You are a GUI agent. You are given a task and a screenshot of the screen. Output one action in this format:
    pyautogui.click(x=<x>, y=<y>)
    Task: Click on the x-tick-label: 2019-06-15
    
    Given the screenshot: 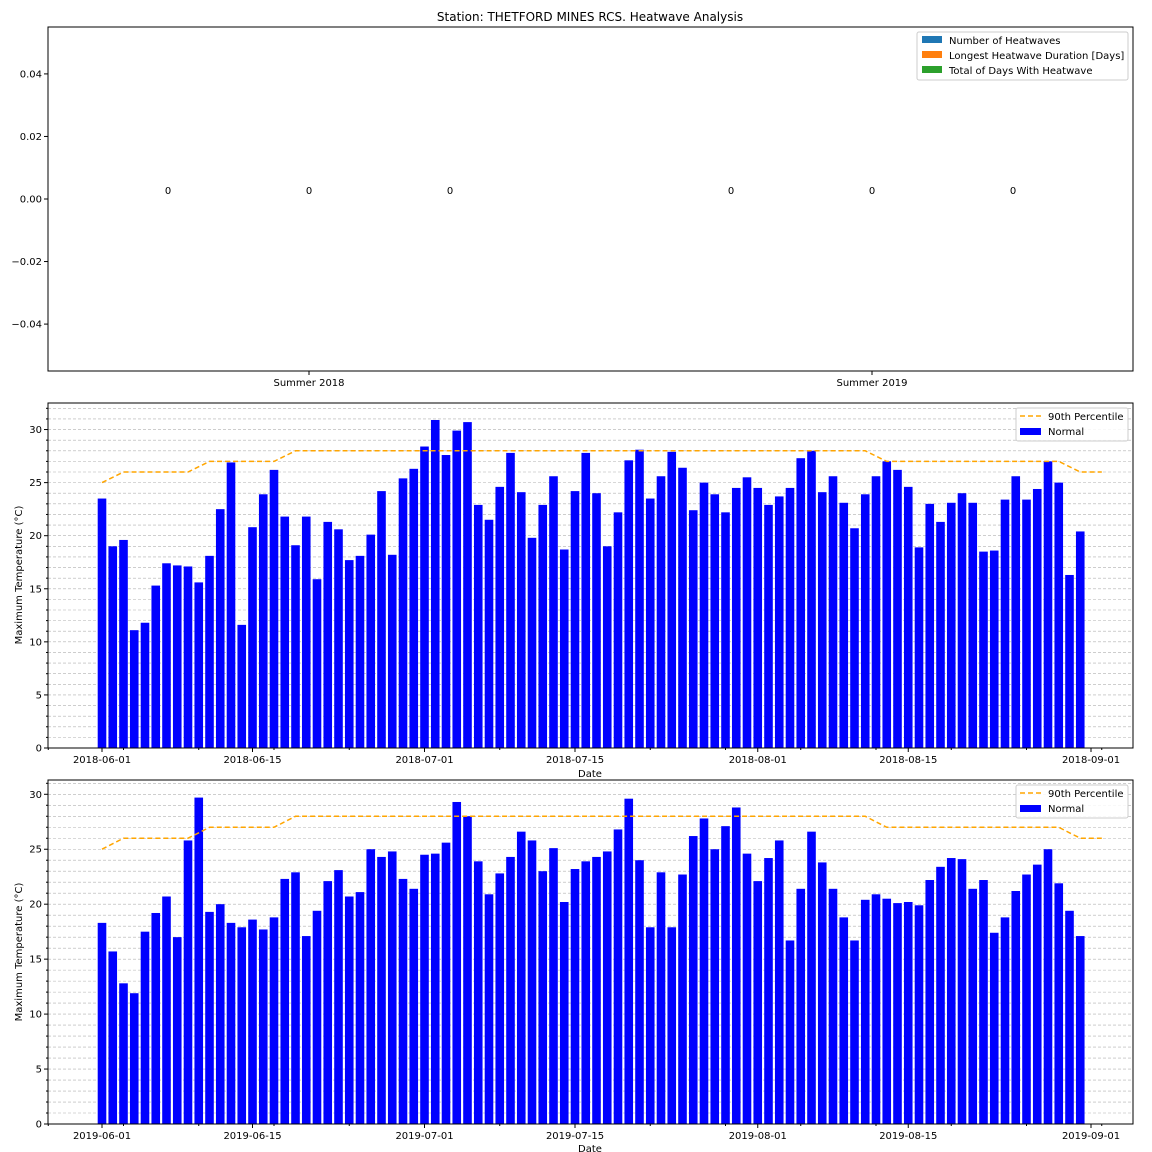 What is the action you would take?
    pyautogui.click(x=252, y=1136)
    